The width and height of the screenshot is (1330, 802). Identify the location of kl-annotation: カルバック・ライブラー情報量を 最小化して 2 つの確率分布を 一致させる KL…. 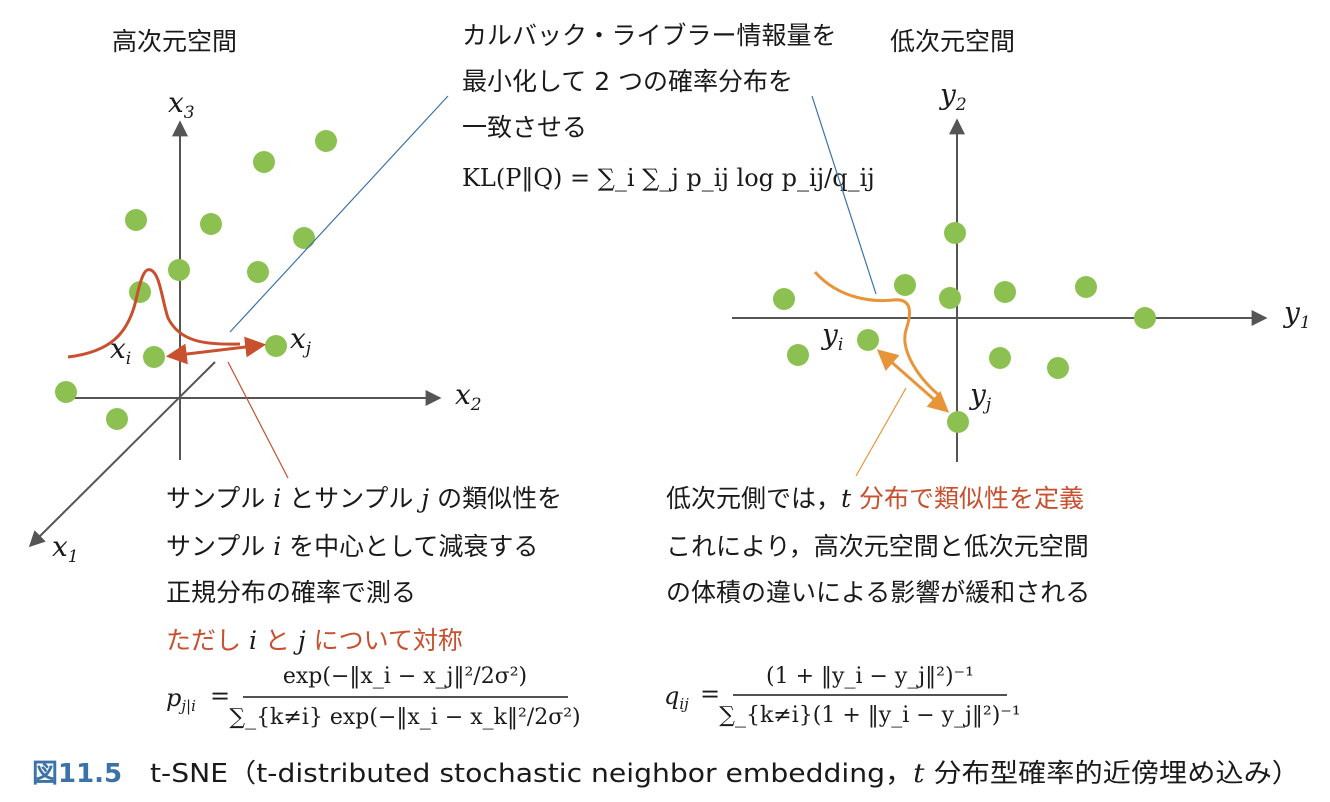
(668, 107).